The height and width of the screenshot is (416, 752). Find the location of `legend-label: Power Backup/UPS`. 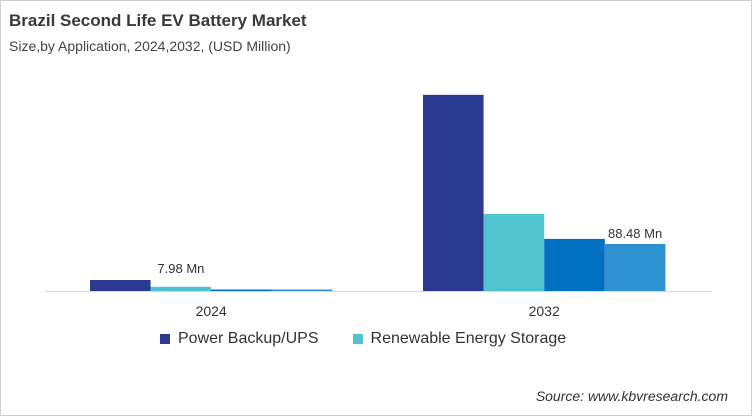

legend-label: Power Backup/UPS is located at coordinates (248, 338).